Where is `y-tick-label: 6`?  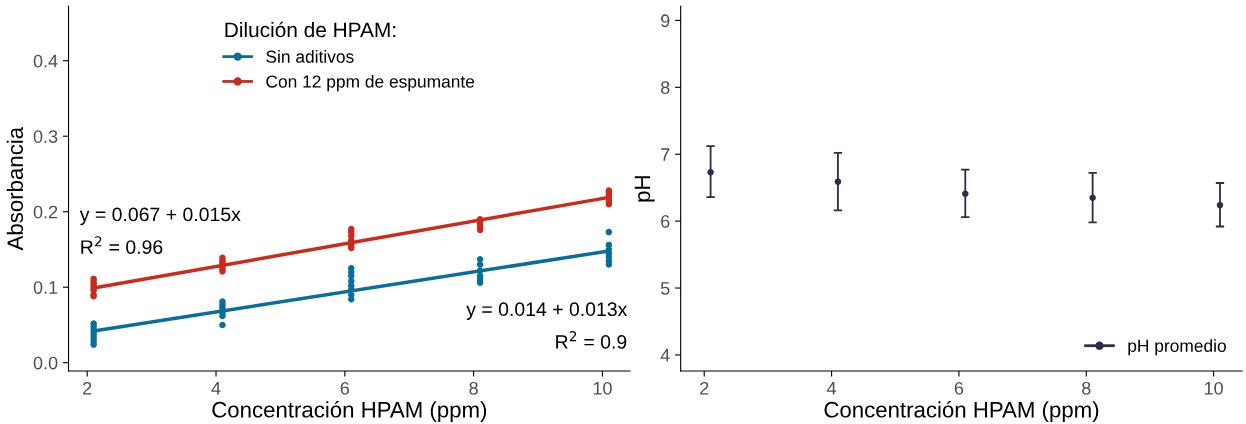
y-tick-label: 6 is located at coordinates (665, 221).